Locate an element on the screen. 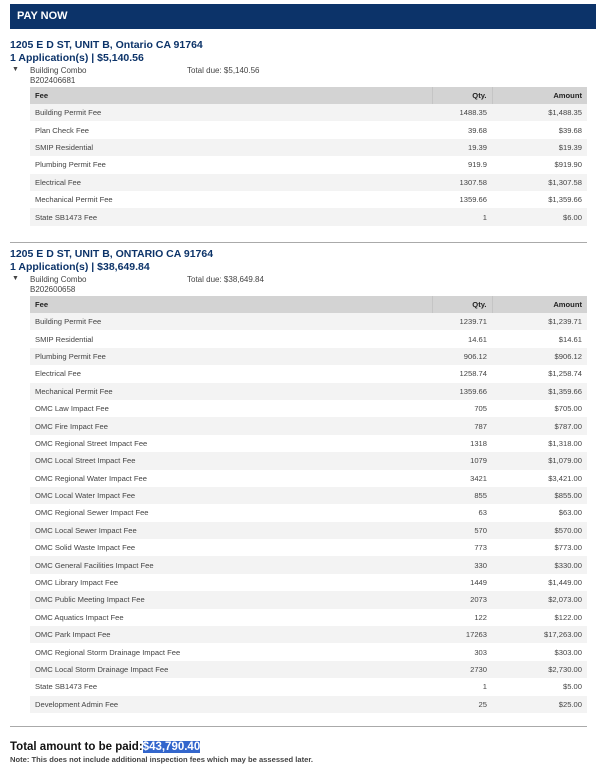 This screenshot has width=607, height=768. fee-amount: $2,073.00 is located at coordinates (539, 600).